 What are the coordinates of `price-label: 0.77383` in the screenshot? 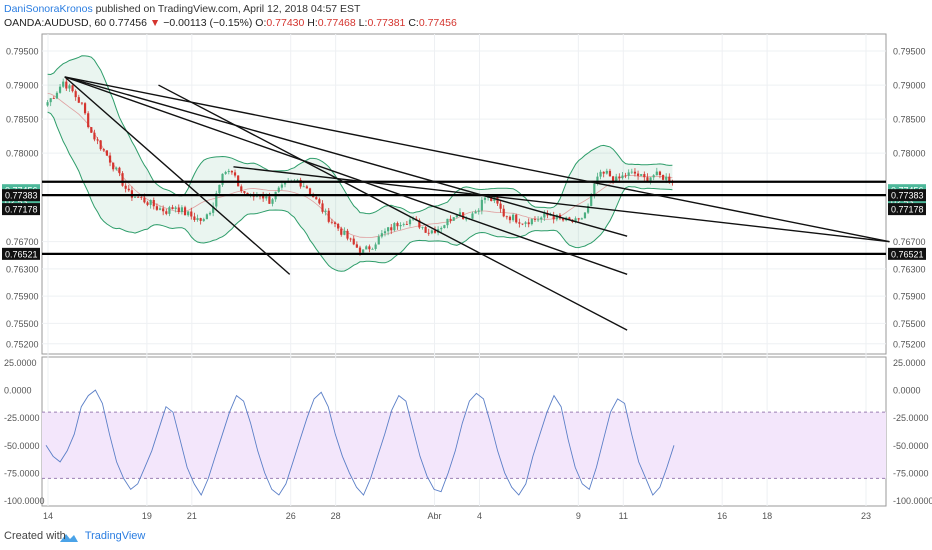 It's located at (21, 196).